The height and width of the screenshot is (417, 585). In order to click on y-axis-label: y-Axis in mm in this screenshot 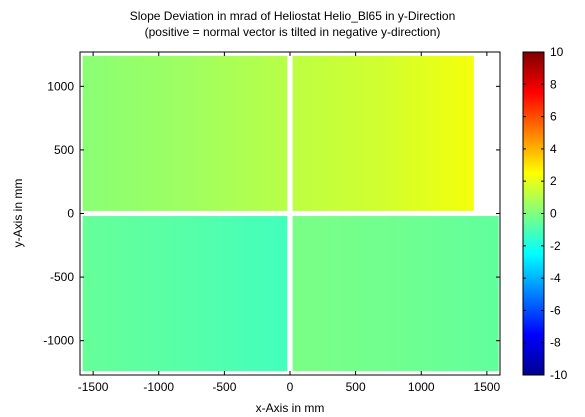, I will do `click(18, 213)`.